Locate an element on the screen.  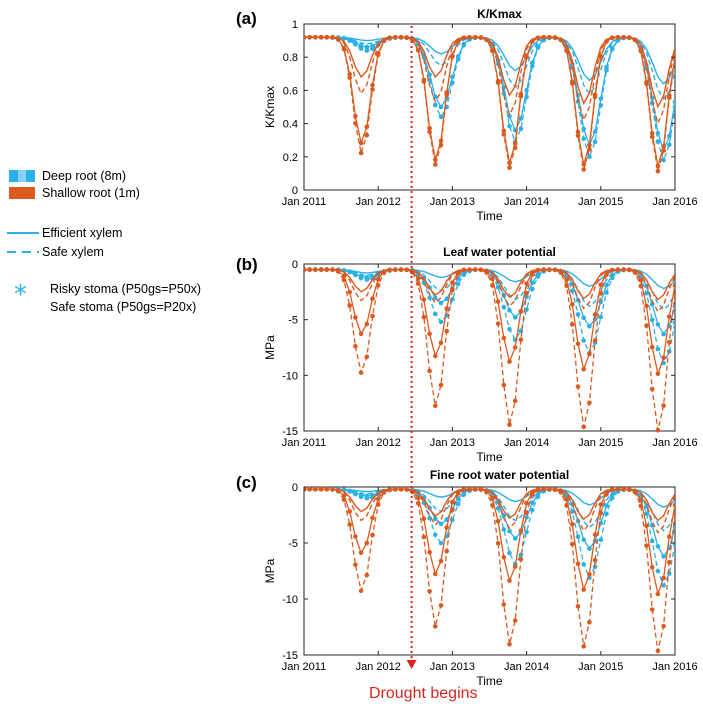
series-group is located at coordinates (489, 104).